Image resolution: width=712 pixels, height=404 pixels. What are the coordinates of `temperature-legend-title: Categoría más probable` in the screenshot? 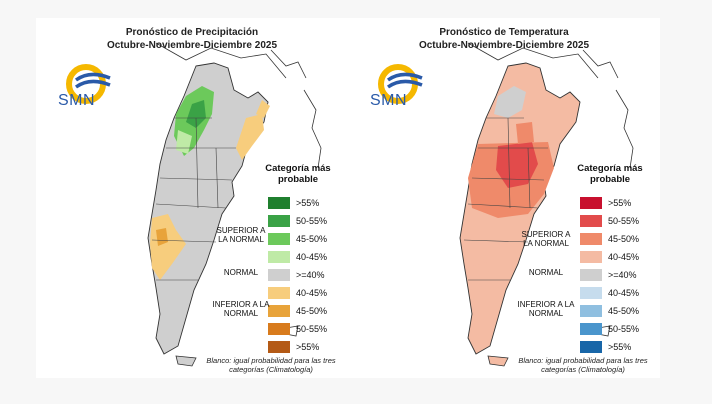 It's located at (610, 174).